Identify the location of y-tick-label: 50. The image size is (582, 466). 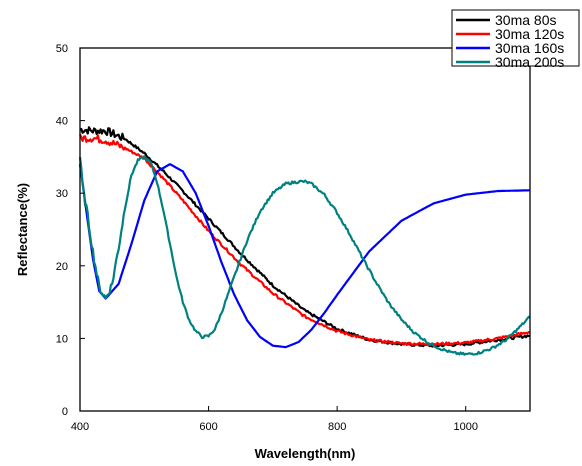
(62, 49).